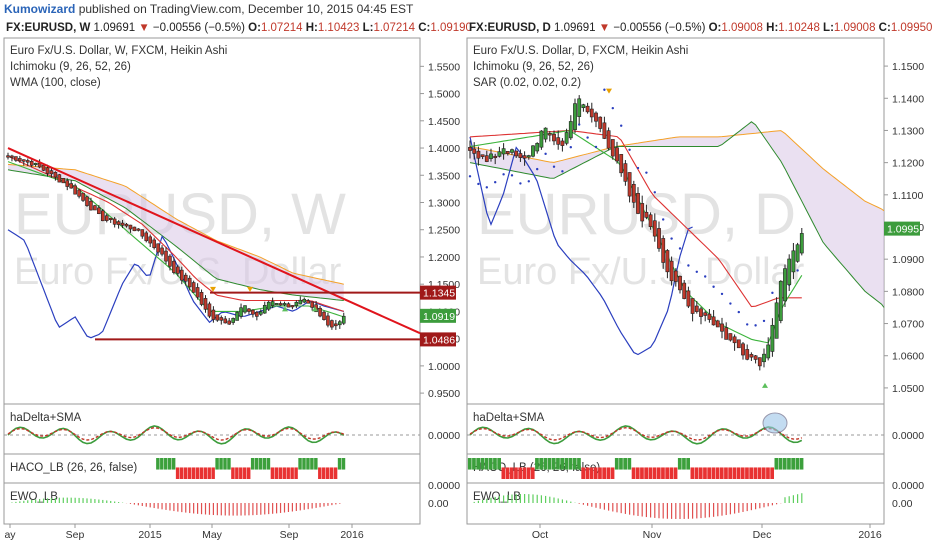 Image resolution: width=932 pixels, height=550 pixels. Describe the element at coordinates (40, 9) in the screenshot. I see `author-link: Kumowizard` at that location.